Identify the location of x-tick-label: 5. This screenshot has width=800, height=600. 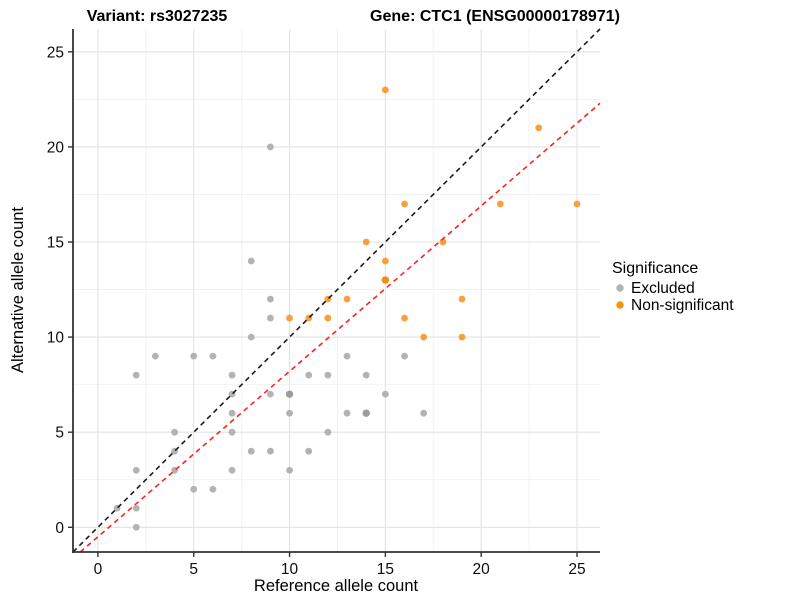
(193, 569).